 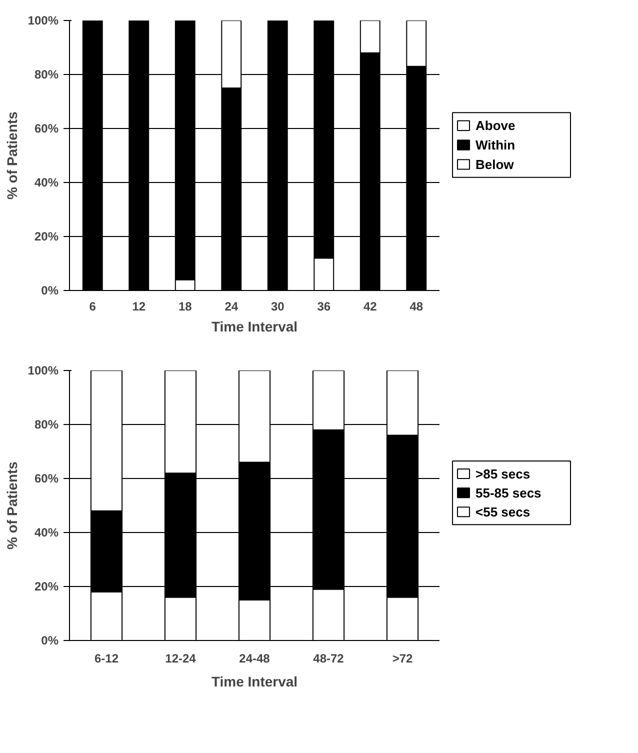 What do you see at coordinates (277, 307) in the screenshot?
I see `x-tick-label: 30` at bounding box center [277, 307].